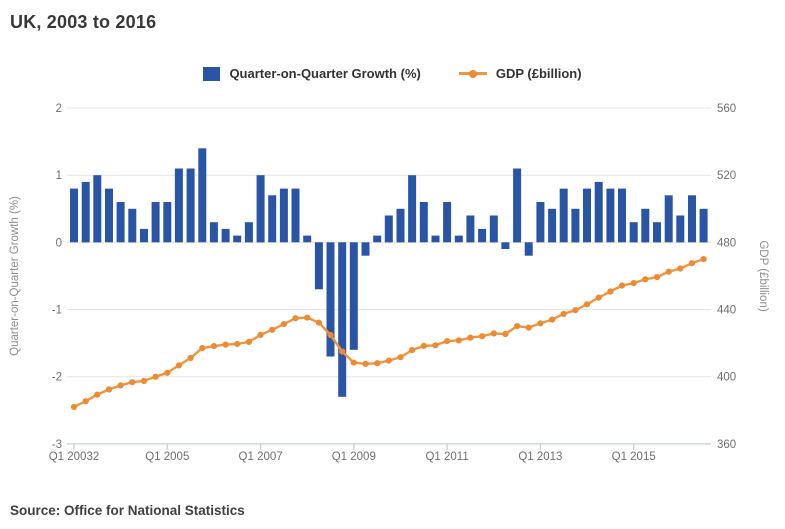 Image resolution: width=785 pixels, height=529 pixels. I want to click on line-marker-icon, so click(472, 73).